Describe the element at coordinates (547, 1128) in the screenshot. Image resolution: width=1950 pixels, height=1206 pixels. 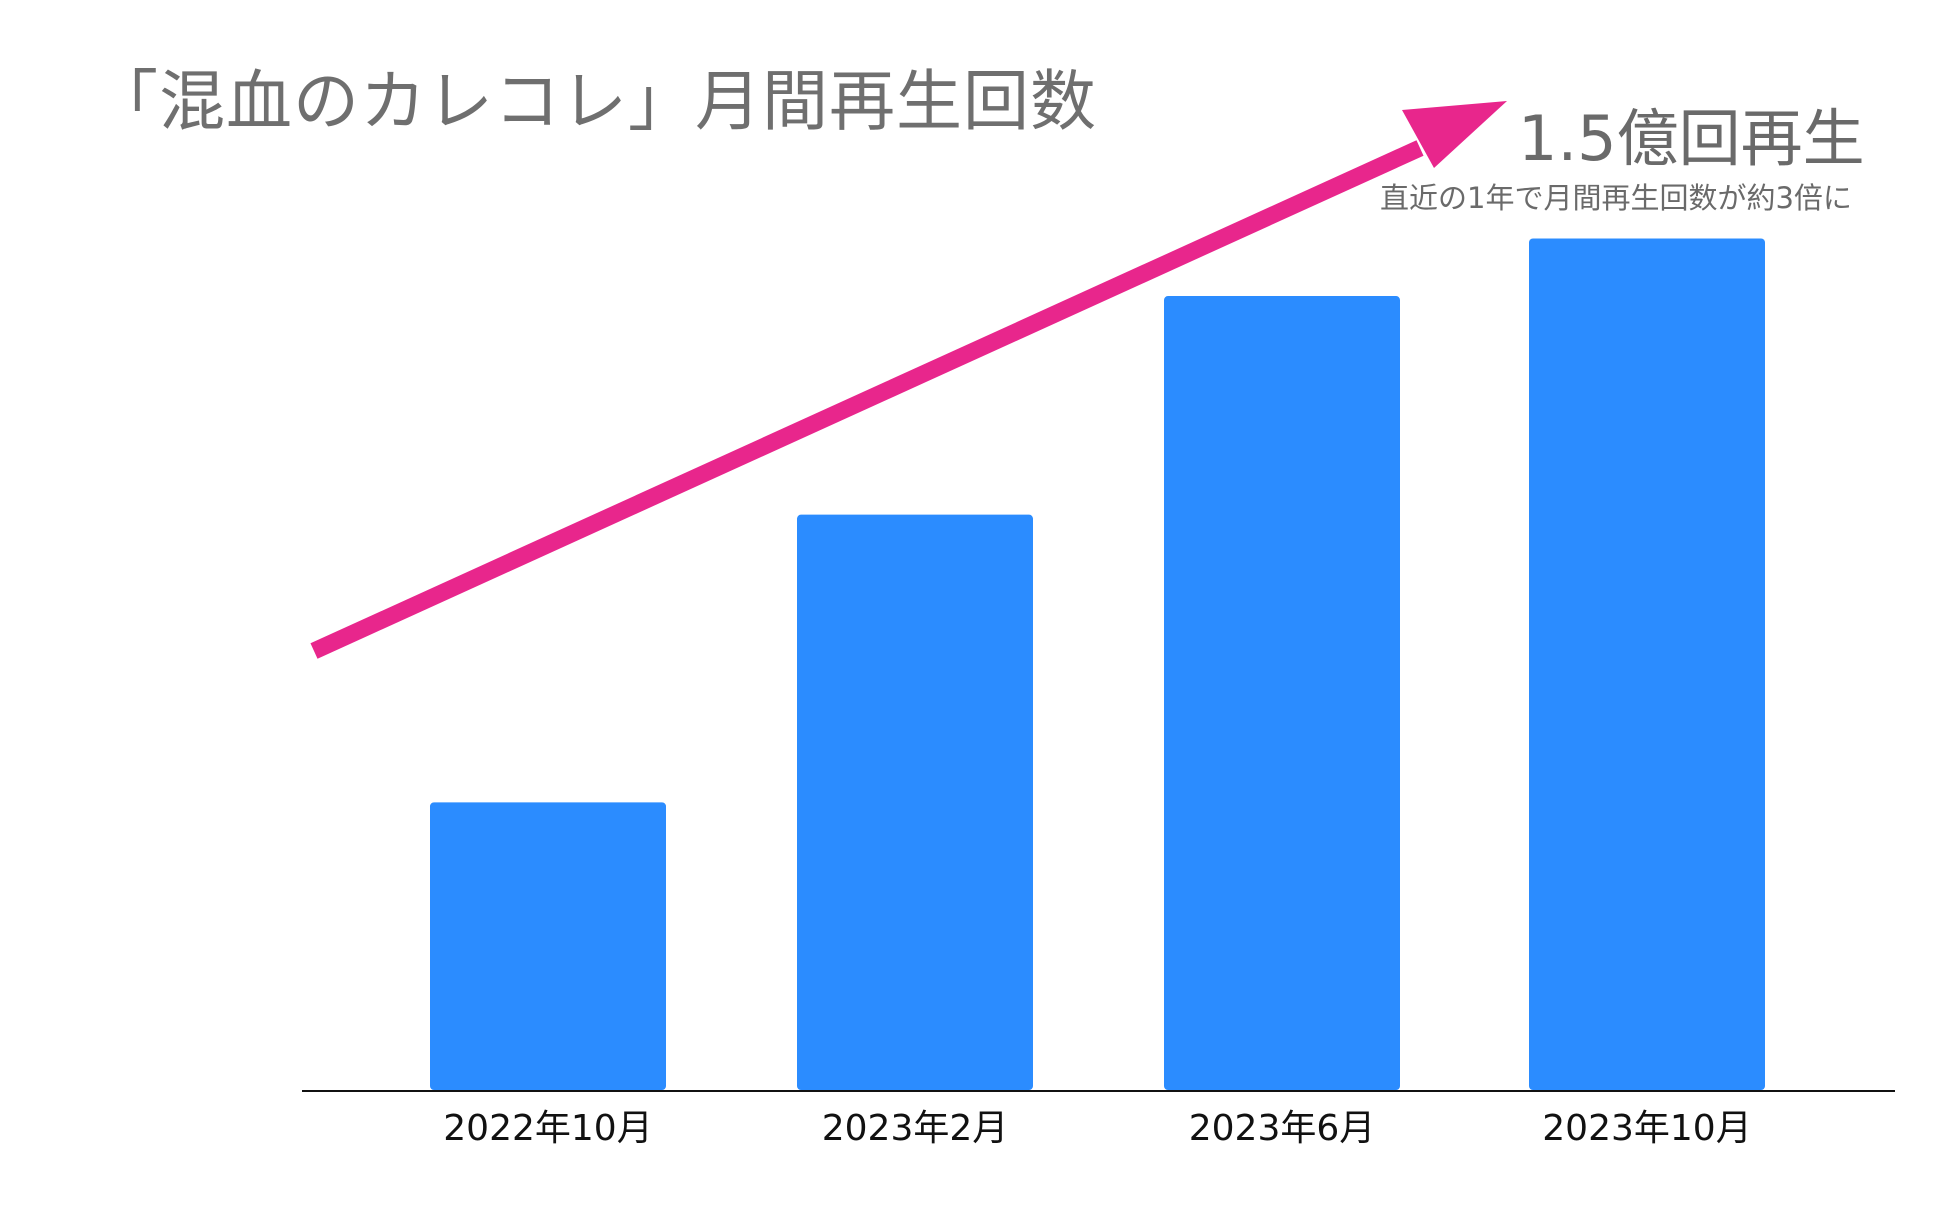
I see `x-tick-label-1: 2022年10月` at that location.